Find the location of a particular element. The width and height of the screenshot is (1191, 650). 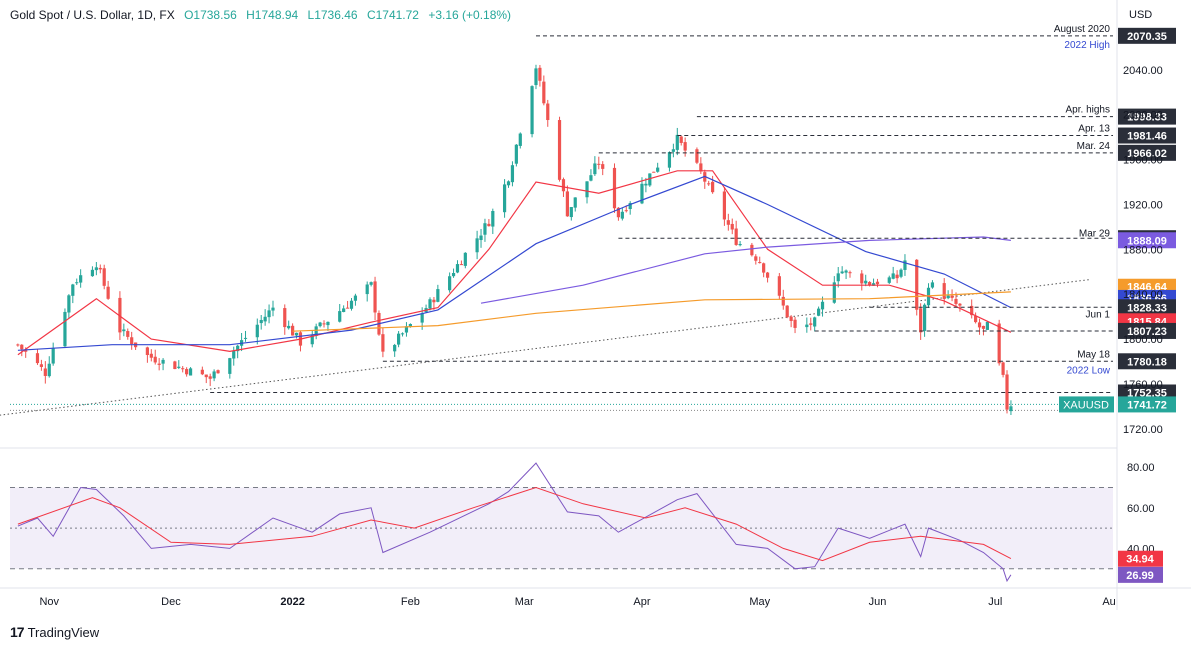

time-axis-tick: 2022 is located at coordinates (292, 602).